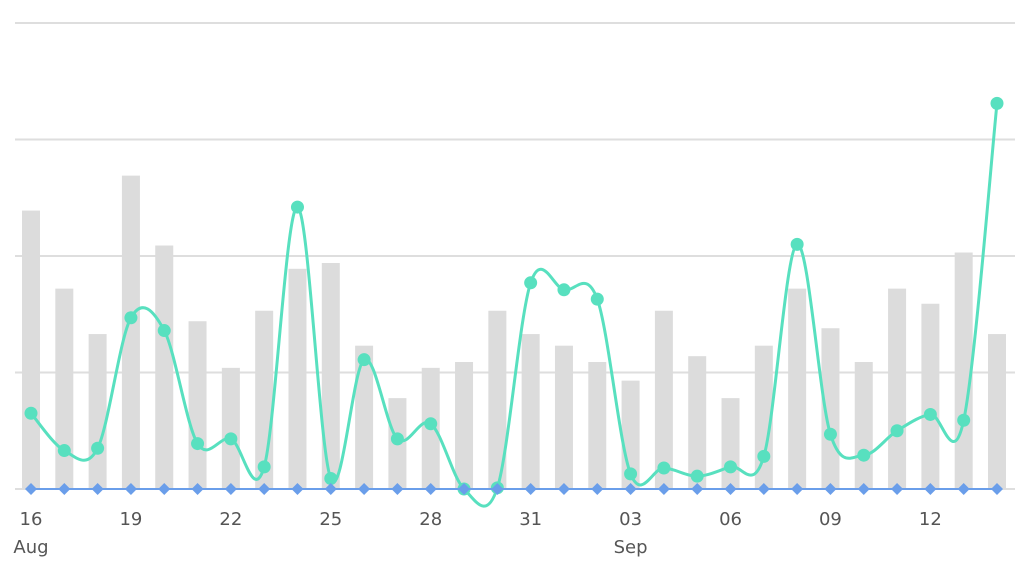 This screenshot has width=1024, height=565. What do you see at coordinates (630, 519) in the screenshot?
I see `x-tick-label: 03` at bounding box center [630, 519].